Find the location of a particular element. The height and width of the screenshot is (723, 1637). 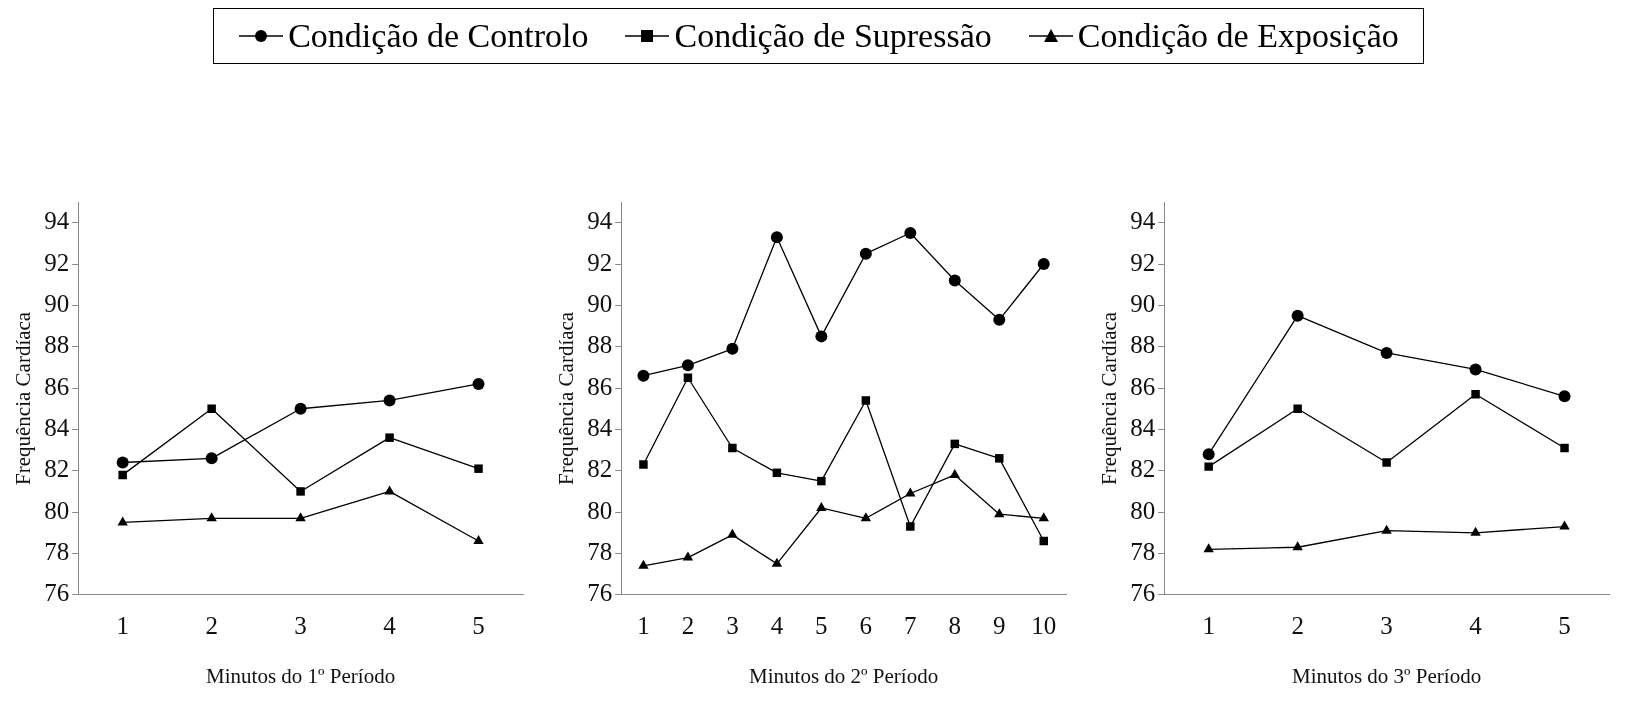

legend-label: Condição de Exposição is located at coordinates (1238, 36).